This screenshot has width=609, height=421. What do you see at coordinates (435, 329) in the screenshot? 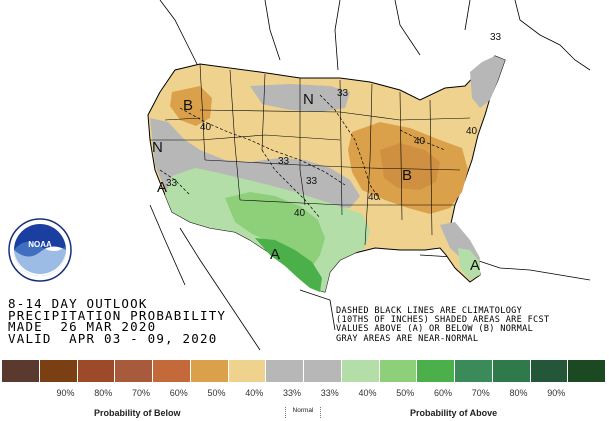
I see `note-line: VALUES ABOVE (A) OR BELOW (B) NORMAL` at bounding box center [435, 329].